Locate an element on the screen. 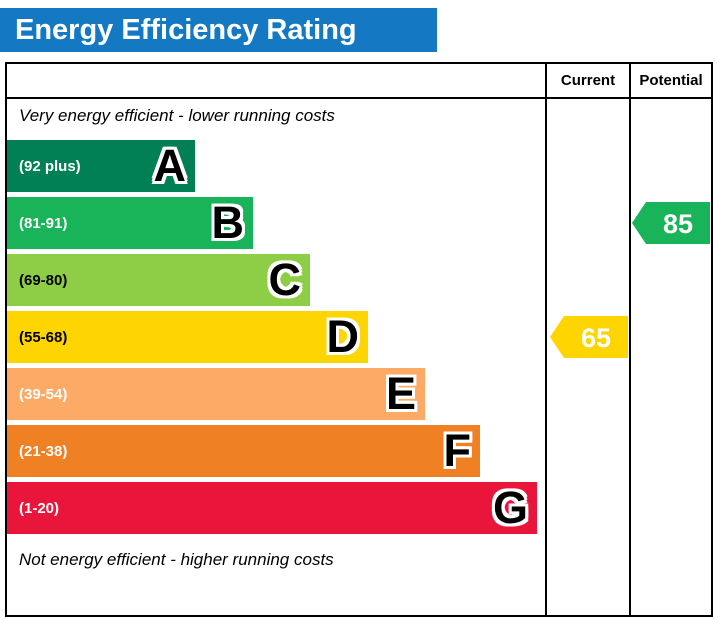 Image resolution: width=718 pixels, height=619 pixels. band-letter: G is located at coordinates (510, 507).